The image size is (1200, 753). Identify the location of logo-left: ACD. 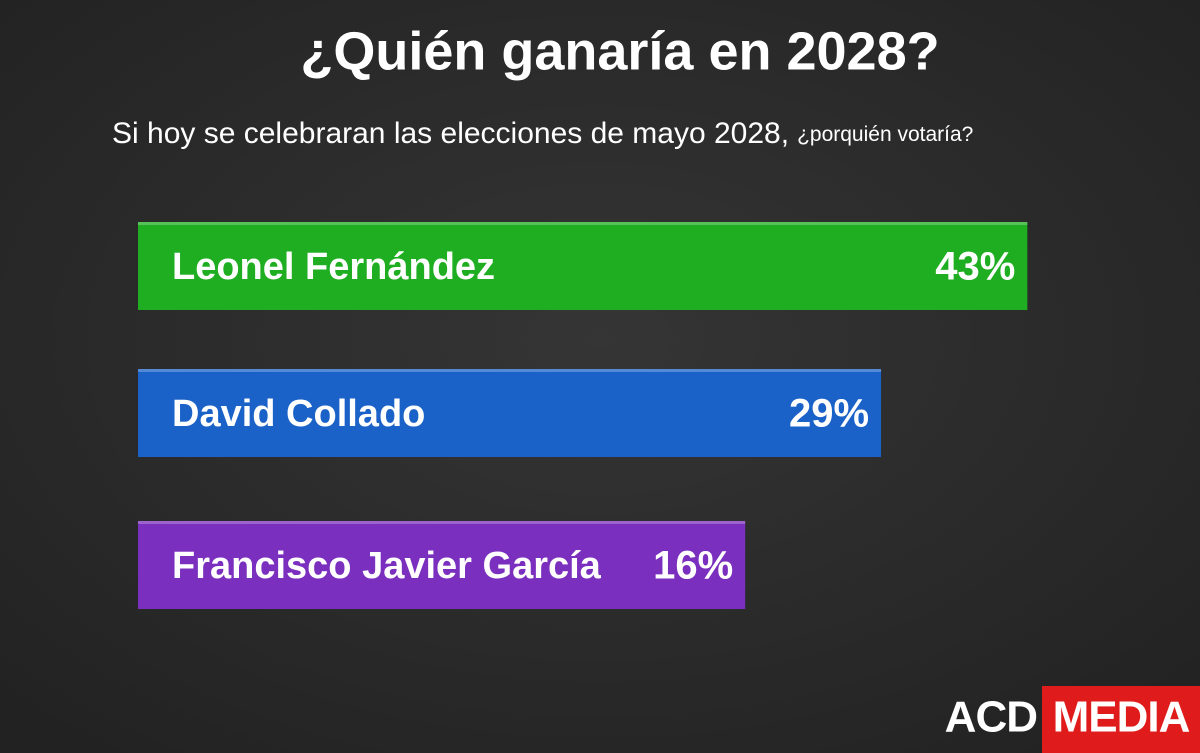
(991, 717).